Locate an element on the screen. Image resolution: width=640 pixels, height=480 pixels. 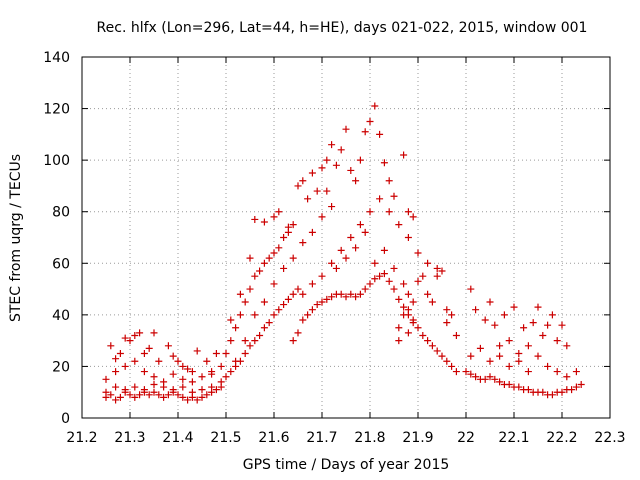
y-tick-label: 20 is located at coordinates (61, 367).